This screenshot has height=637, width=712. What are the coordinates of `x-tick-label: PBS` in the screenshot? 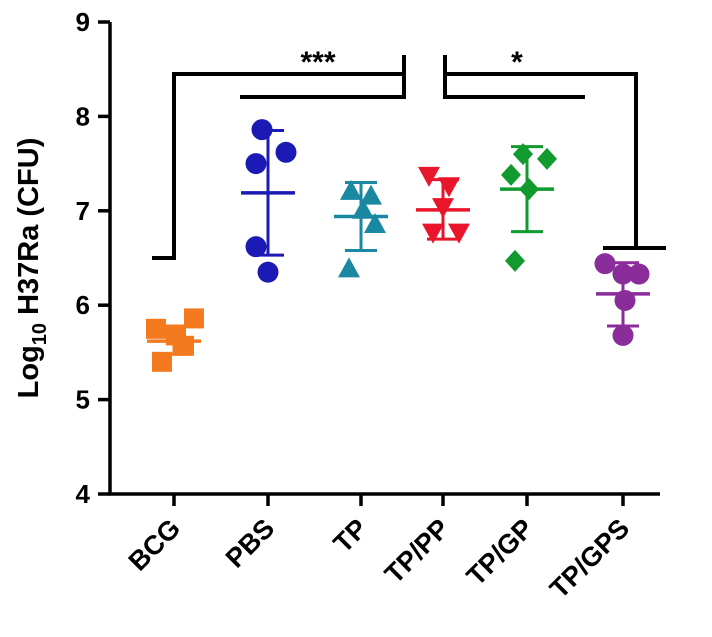 It's located at (250, 543).